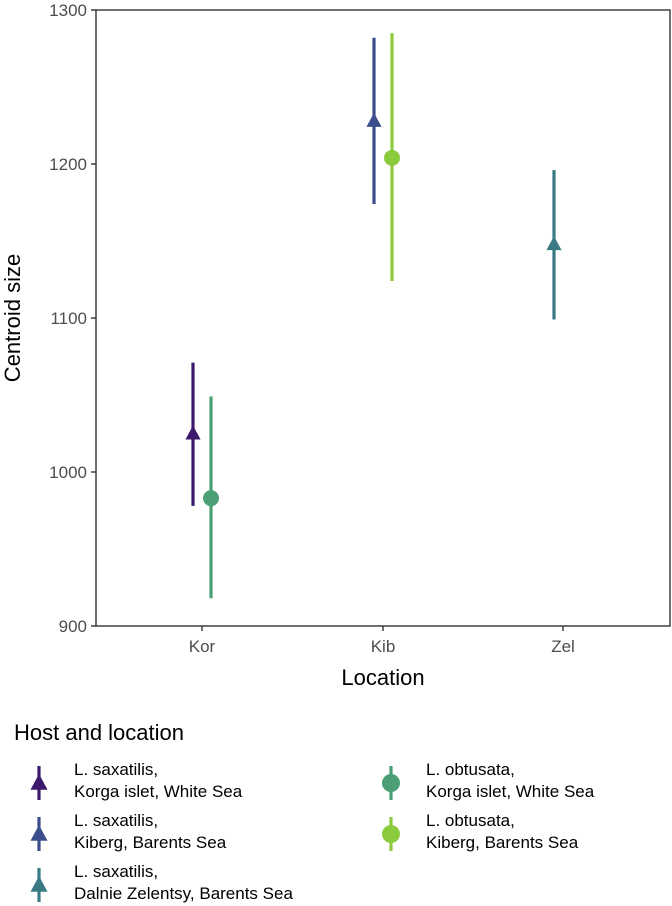 The width and height of the screenshot is (672, 906). Describe the element at coordinates (68, 318) in the screenshot. I see `y-tick-label: 1100` at that location.